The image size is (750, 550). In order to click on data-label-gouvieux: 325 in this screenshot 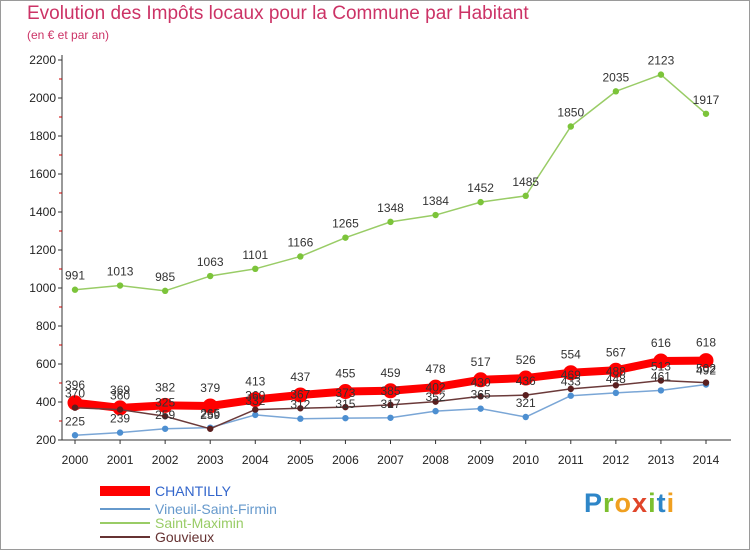, I will do `click(165, 402)`.